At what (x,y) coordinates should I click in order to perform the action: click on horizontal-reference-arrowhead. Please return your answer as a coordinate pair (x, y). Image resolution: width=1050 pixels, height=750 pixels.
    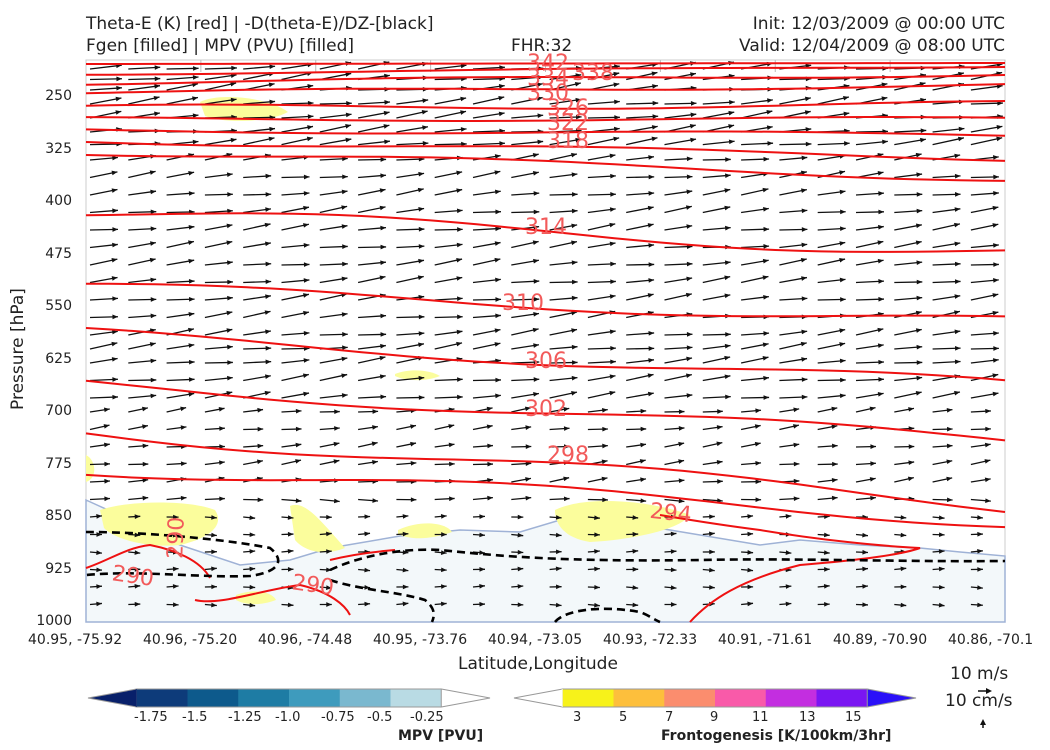
    Looking at the image, I should click on (989, 691).